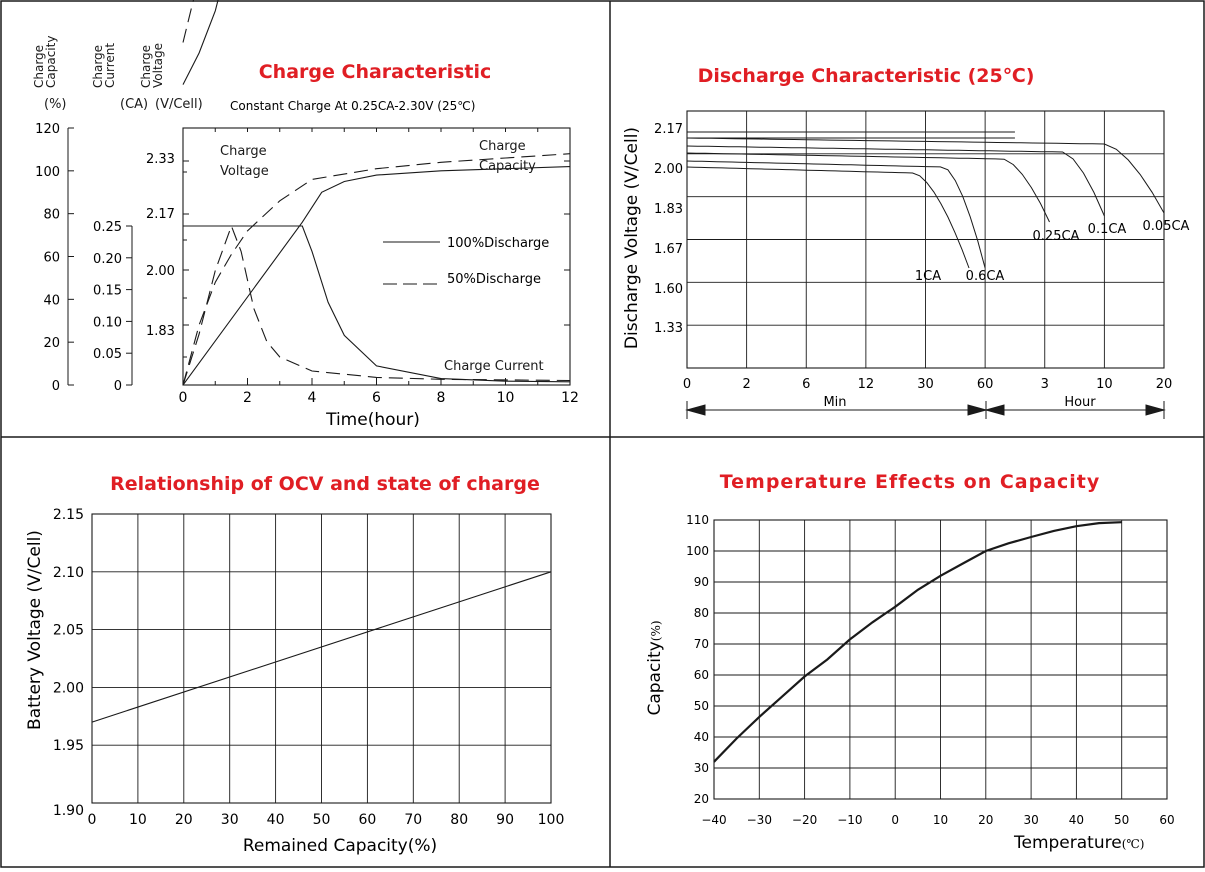 The image size is (1205, 872). What do you see at coordinates (118, 386) in the screenshot?
I see `current-tick-label: 0` at bounding box center [118, 386].